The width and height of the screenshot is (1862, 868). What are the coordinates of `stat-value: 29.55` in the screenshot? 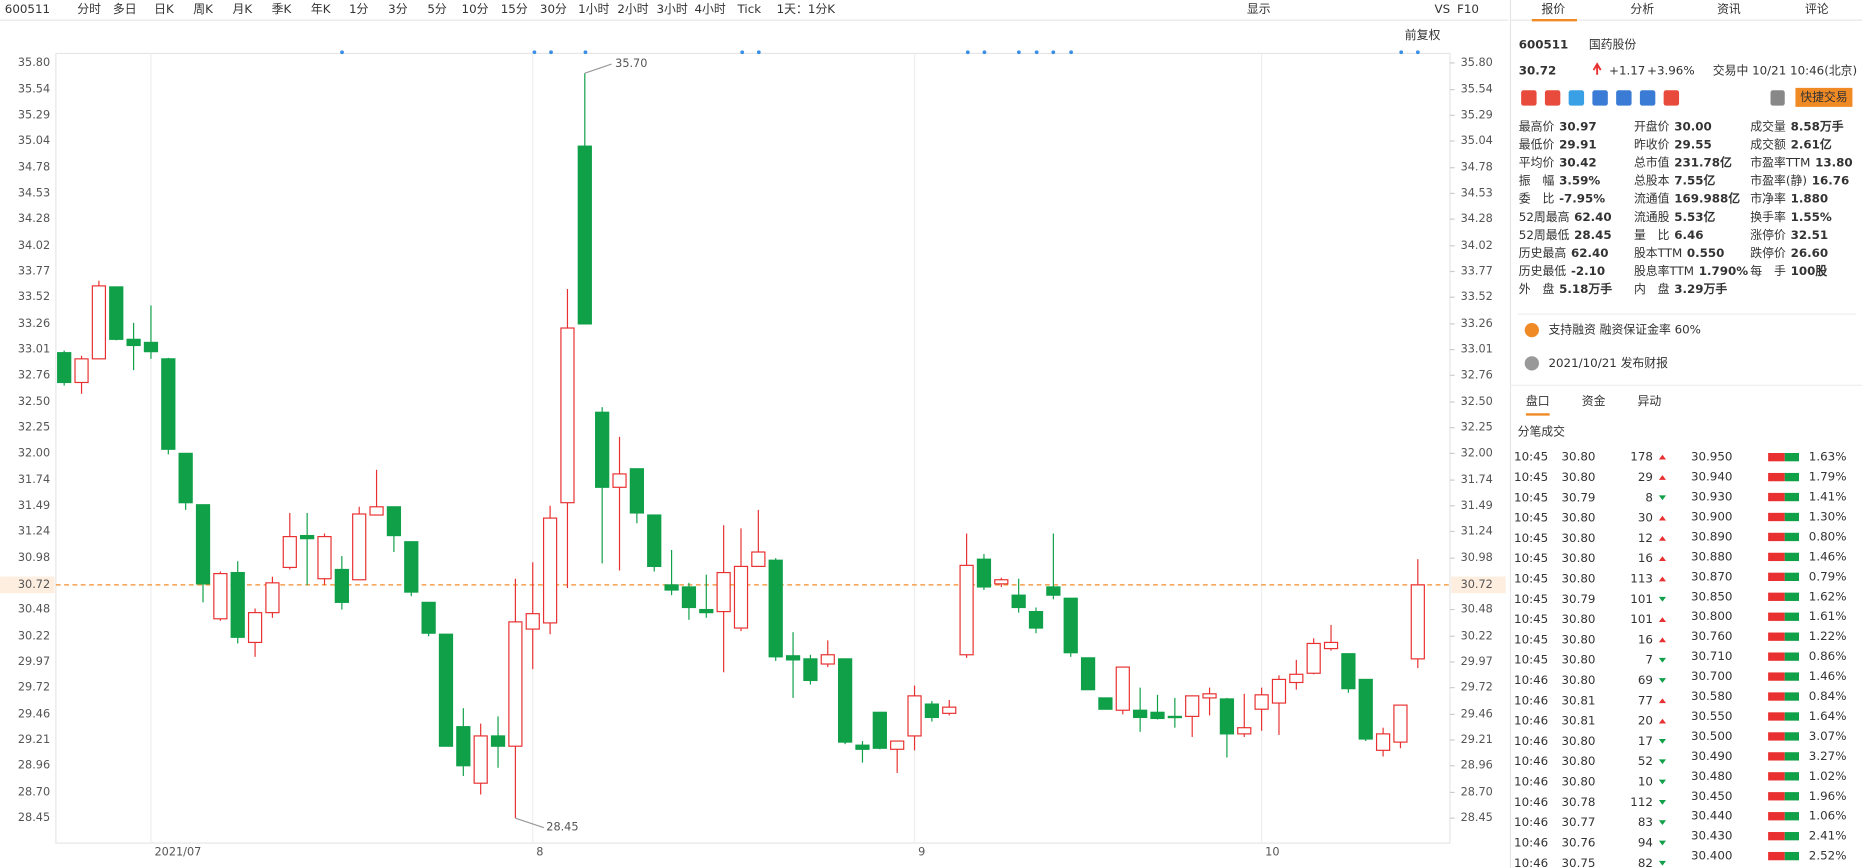 It's located at (1693, 145).